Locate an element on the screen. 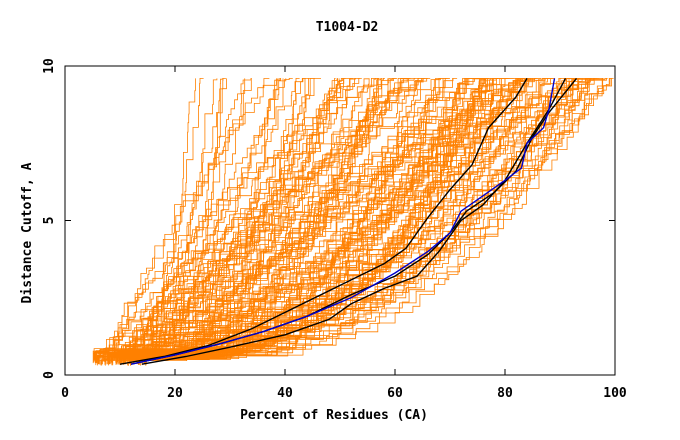  y-axis-label: Distance Cutoff, A is located at coordinates (27, 232).